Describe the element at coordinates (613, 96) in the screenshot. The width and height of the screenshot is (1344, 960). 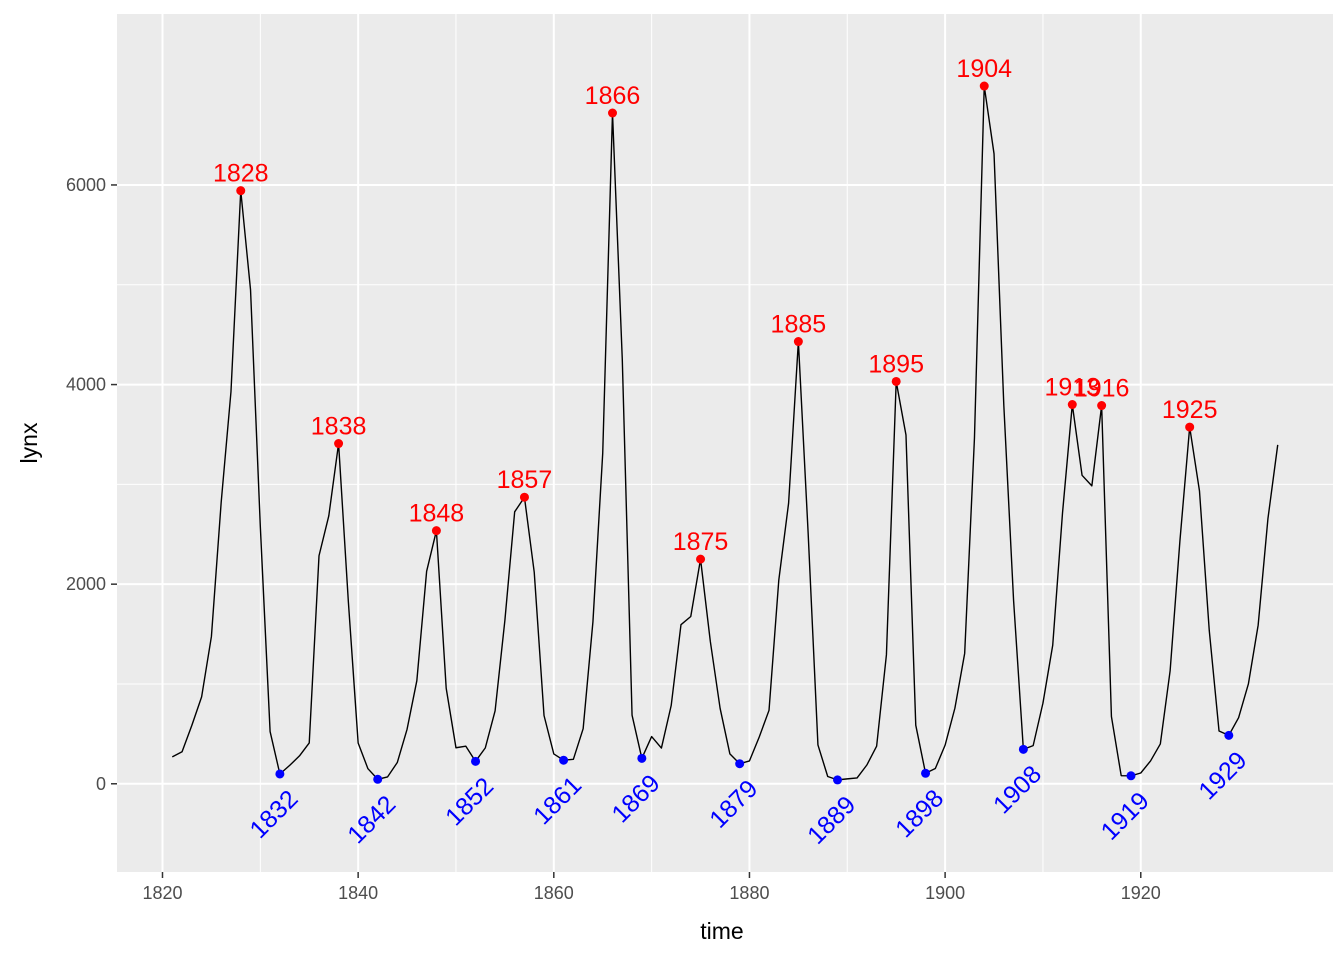
I see `peak-label: 1866` at that location.